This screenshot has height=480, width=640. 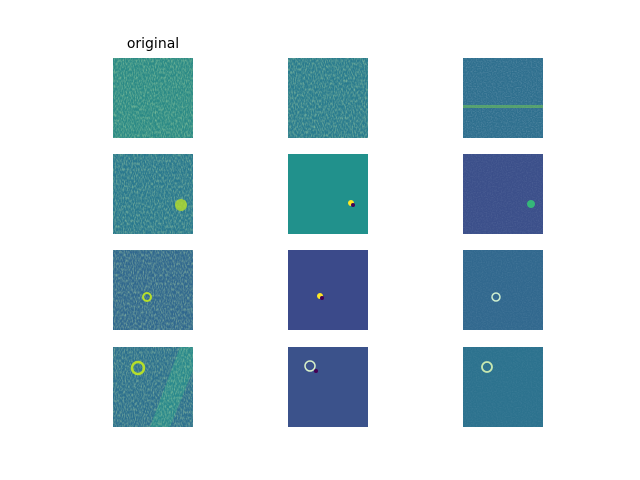 I want to click on image-streak, so click(x=503, y=106).